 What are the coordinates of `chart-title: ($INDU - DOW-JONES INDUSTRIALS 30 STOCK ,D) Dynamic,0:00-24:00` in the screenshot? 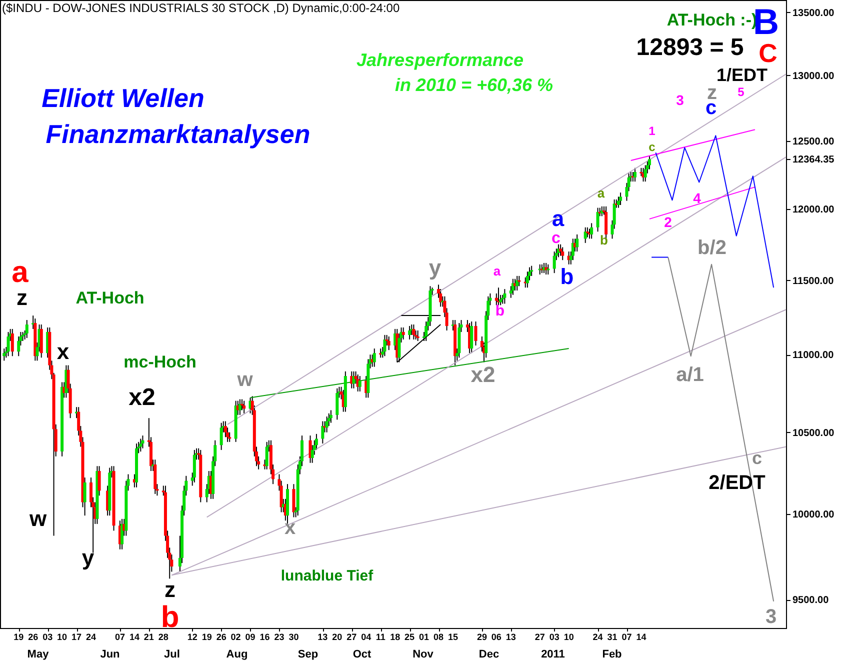 It's located at (201, 8).